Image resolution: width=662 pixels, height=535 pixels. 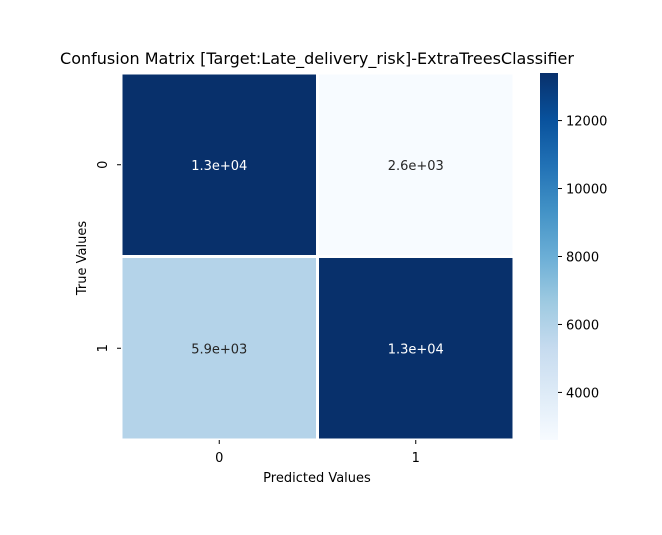 I want to click on colorbar-tick-label: 12000, so click(x=586, y=122).